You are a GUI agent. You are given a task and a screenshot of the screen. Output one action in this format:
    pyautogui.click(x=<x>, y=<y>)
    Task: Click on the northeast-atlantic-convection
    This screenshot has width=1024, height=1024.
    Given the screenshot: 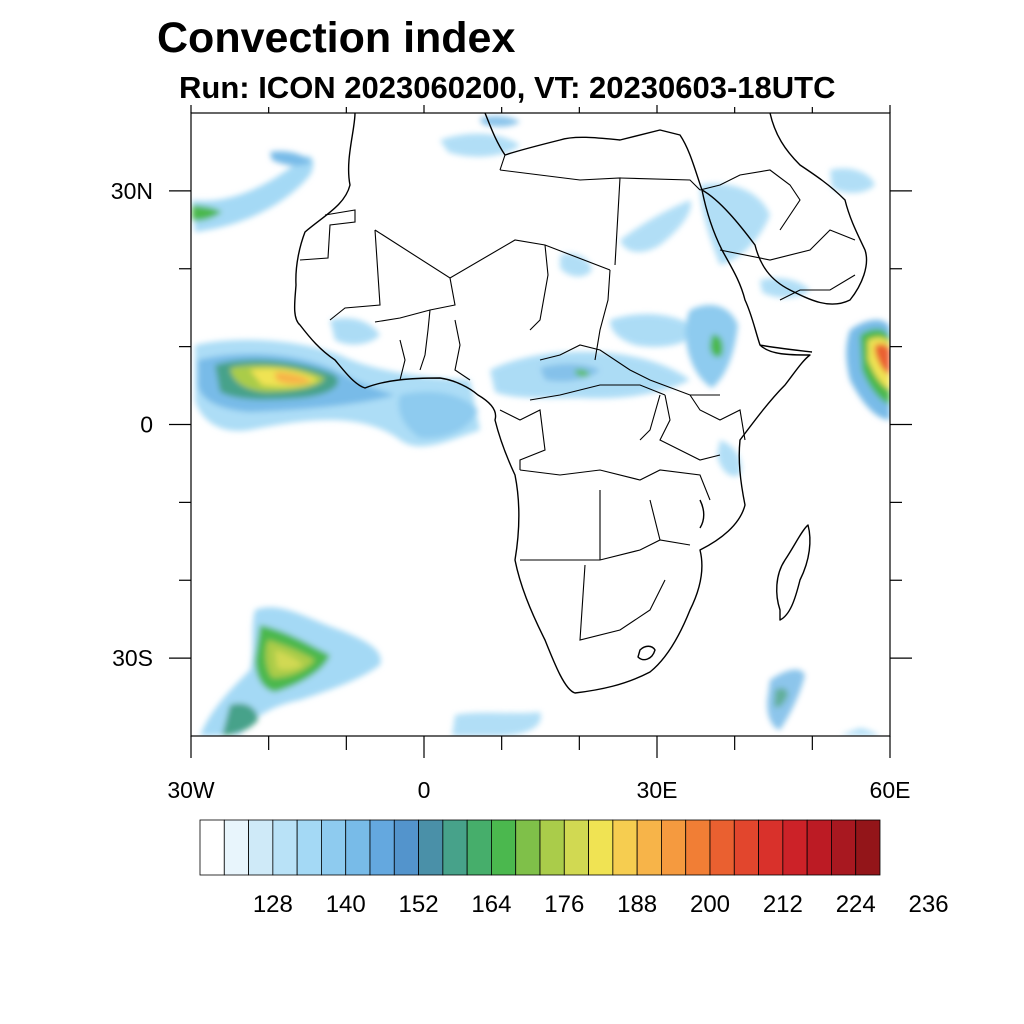 What is the action you would take?
    pyautogui.click(x=253, y=191)
    